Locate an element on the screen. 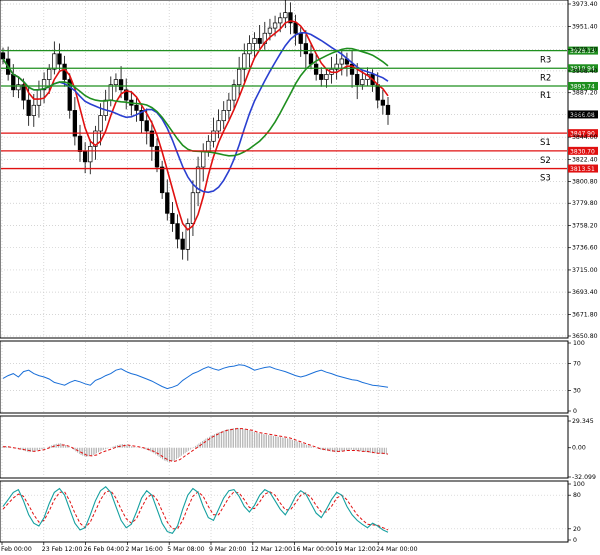 The width and height of the screenshot is (600, 555). level-name-s1: S1 is located at coordinates (545, 143).